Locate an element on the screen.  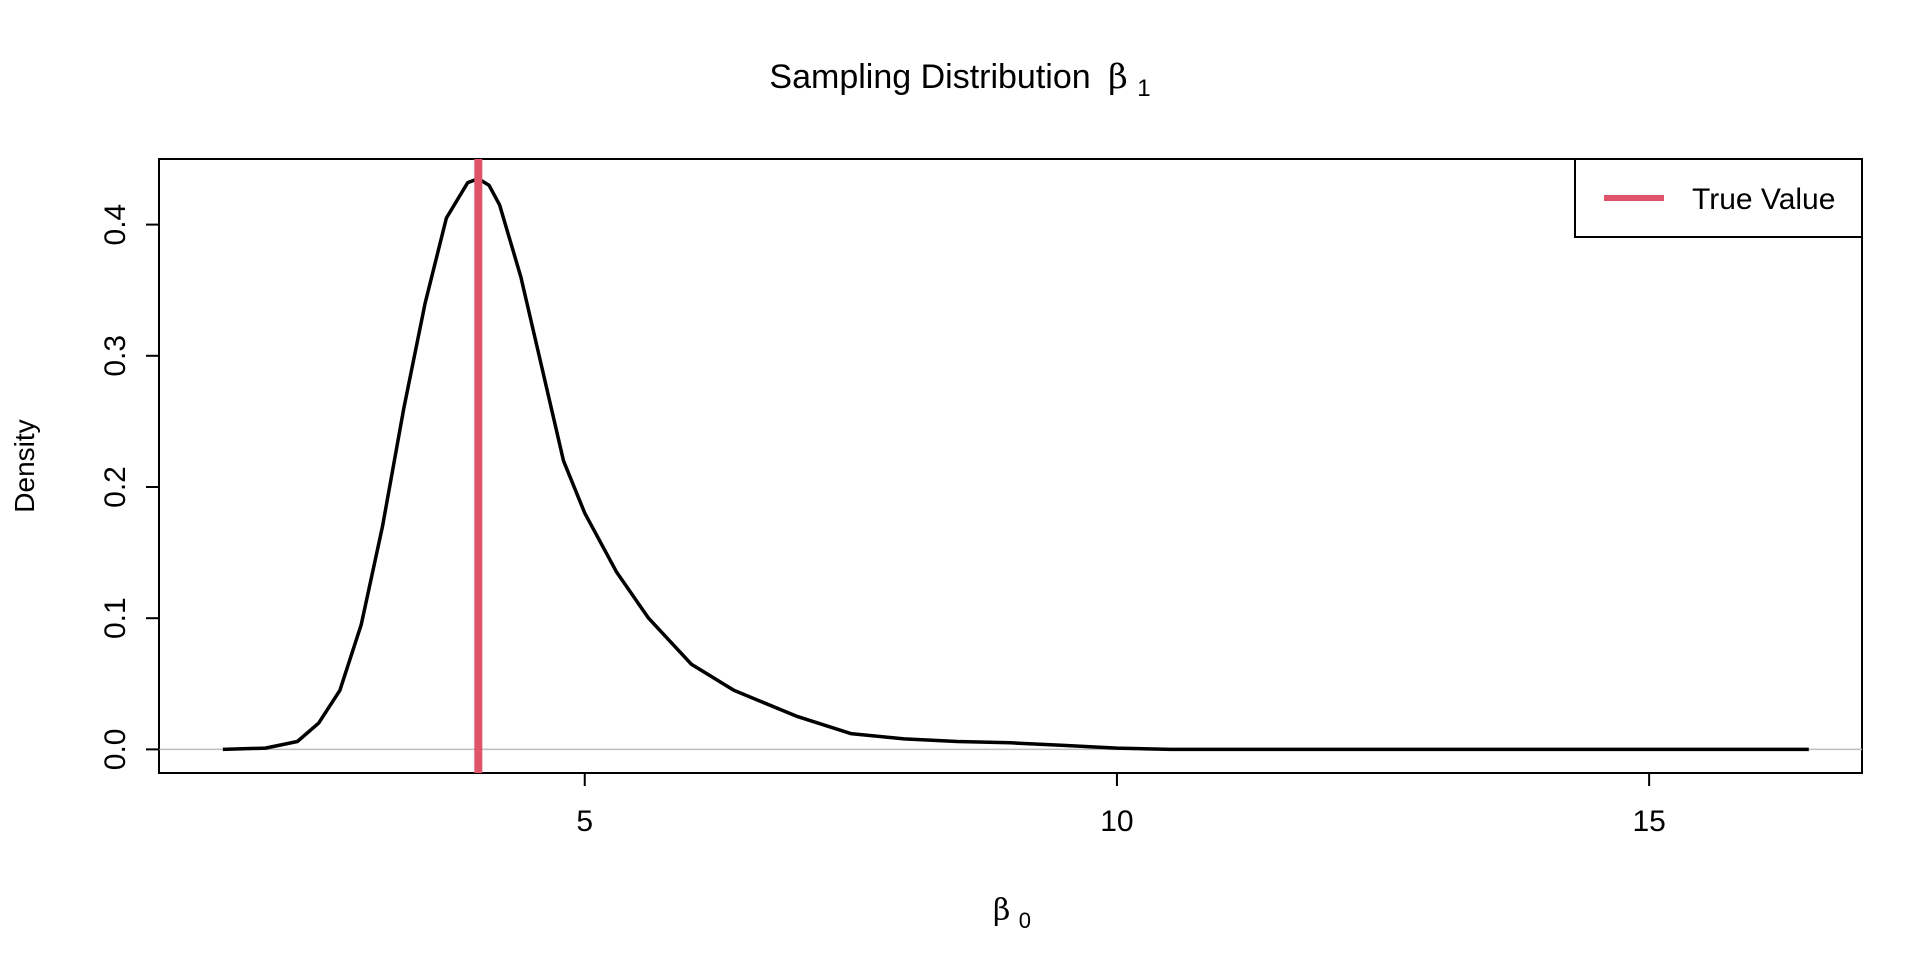
x-tick-label: 5 is located at coordinates (584, 821).